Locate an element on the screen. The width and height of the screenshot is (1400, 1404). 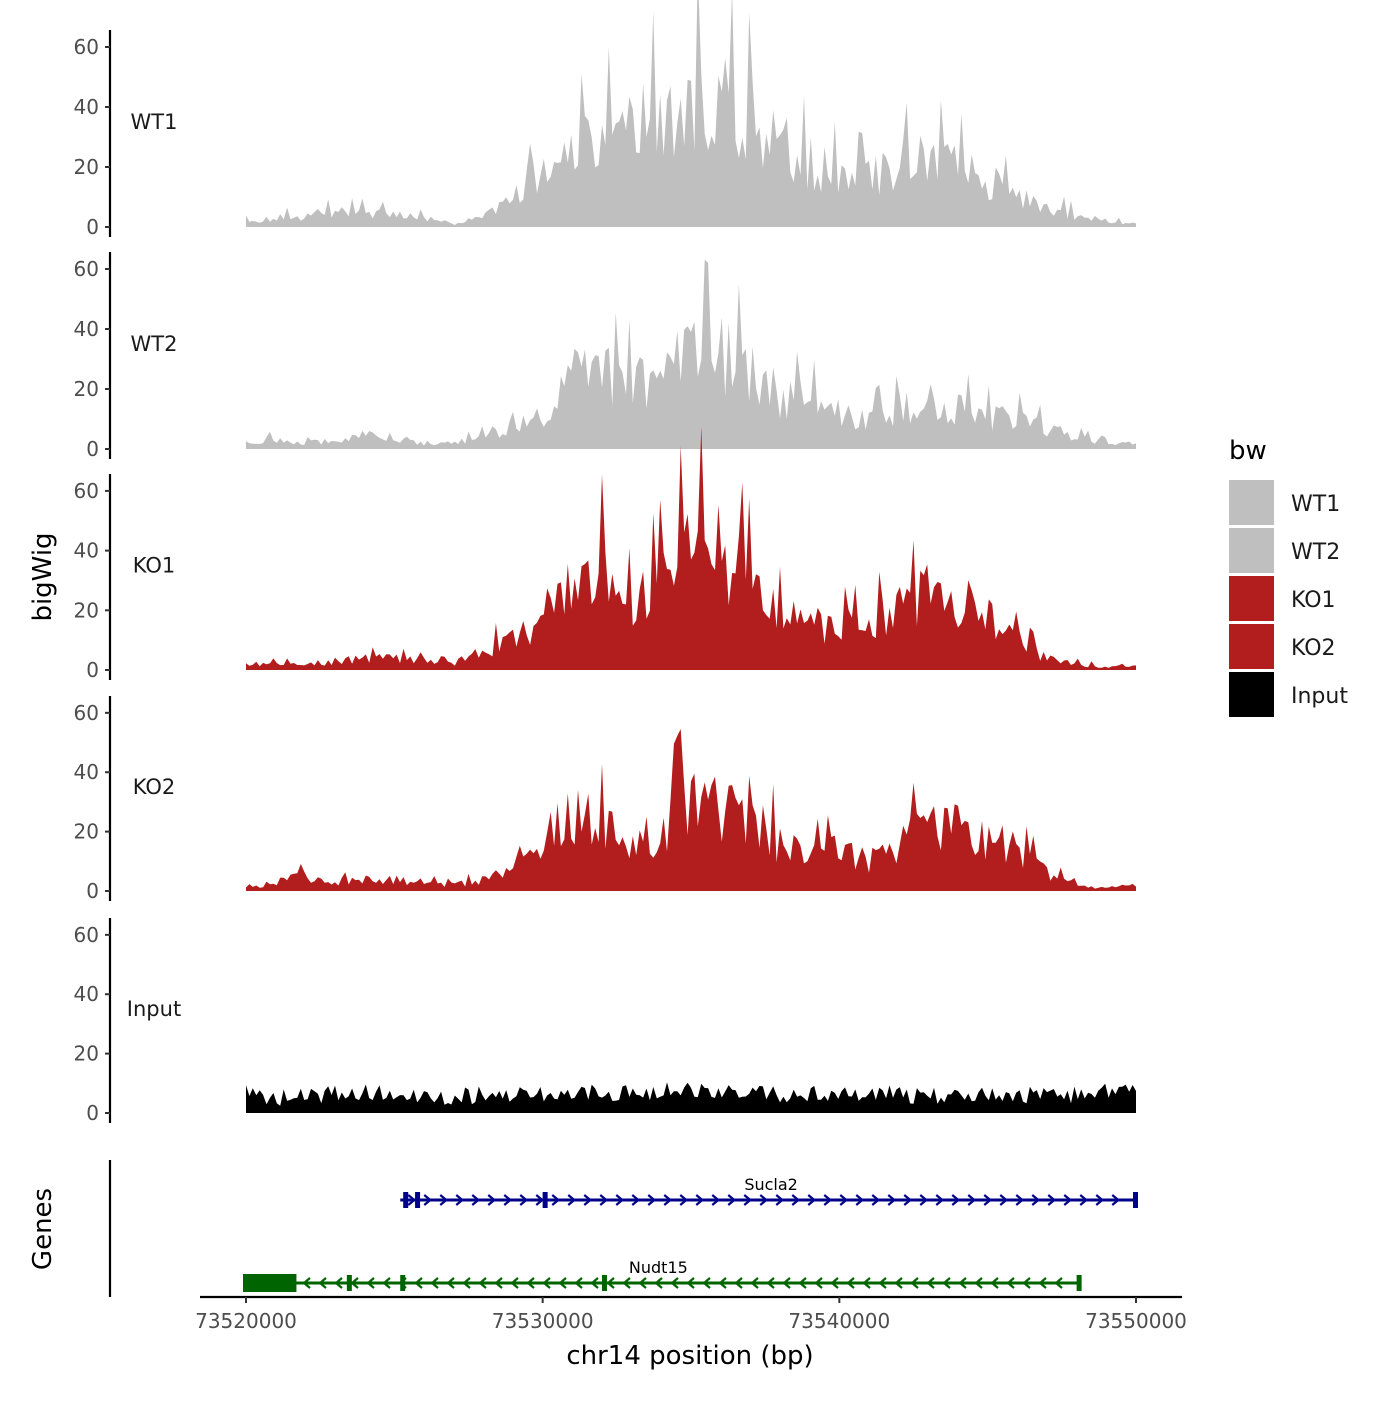
legend-entry-input: Input is located at coordinates (1288, 694).